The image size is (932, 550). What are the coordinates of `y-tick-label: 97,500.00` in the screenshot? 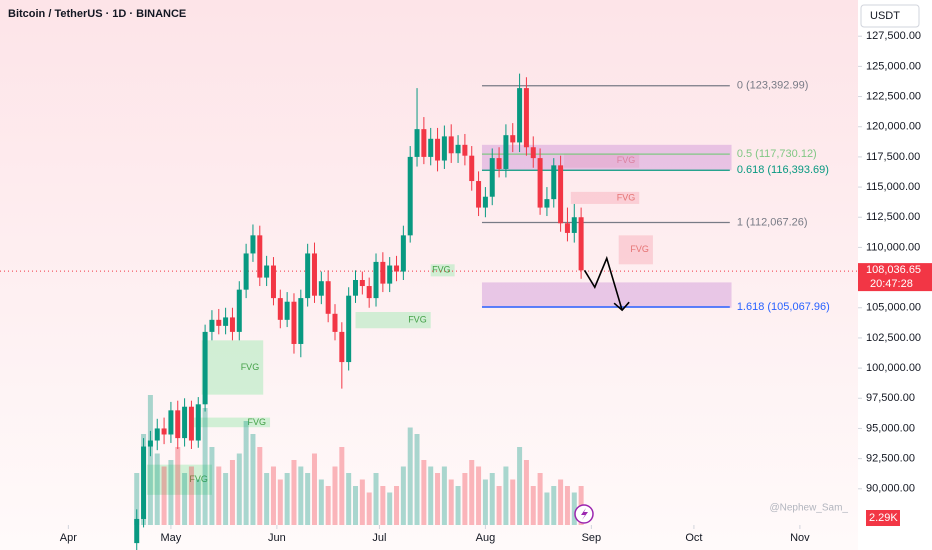 It's located at (890, 398).